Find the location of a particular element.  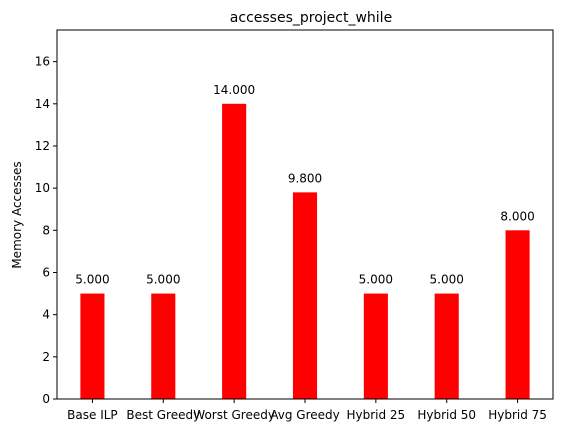

y-tick-label: 0 is located at coordinates (46, 399).